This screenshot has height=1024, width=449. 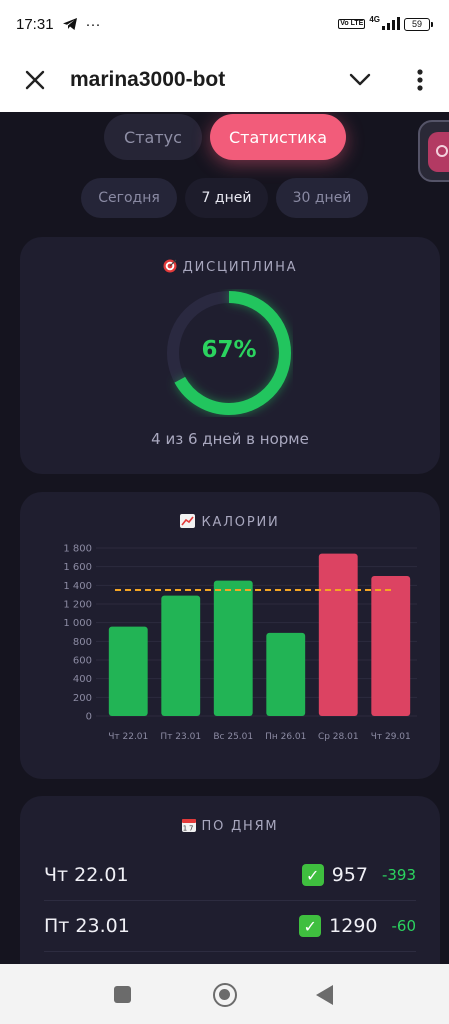 What do you see at coordinates (322, 198) in the screenshot?
I see `tab-30-days: 30 дней` at bounding box center [322, 198].